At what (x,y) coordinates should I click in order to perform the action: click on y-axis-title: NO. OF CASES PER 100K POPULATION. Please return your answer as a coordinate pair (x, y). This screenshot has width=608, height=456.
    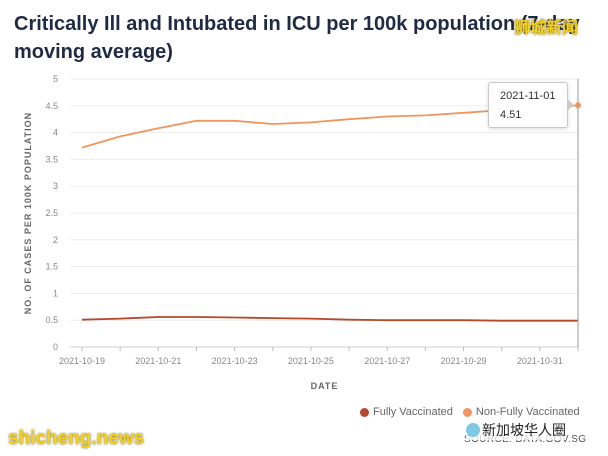
    Looking at the image, I should click on (28, 213).